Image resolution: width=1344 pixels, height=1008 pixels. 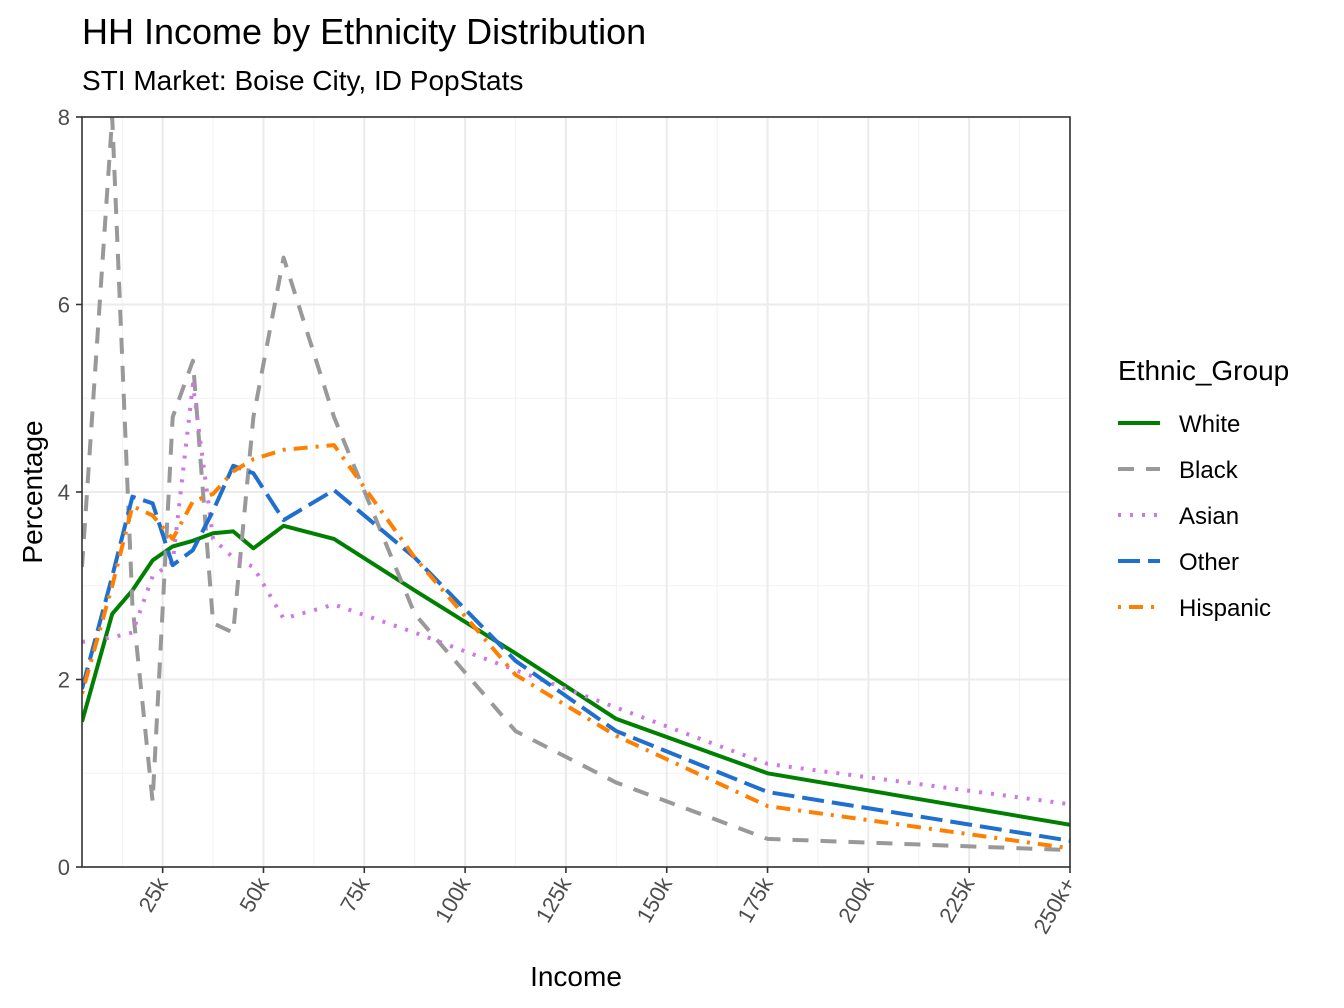 What do you see at coordinates (1209, 562) in the screenshot?
I see `legend-label-other: Other` at bounding box center [1209, 562].